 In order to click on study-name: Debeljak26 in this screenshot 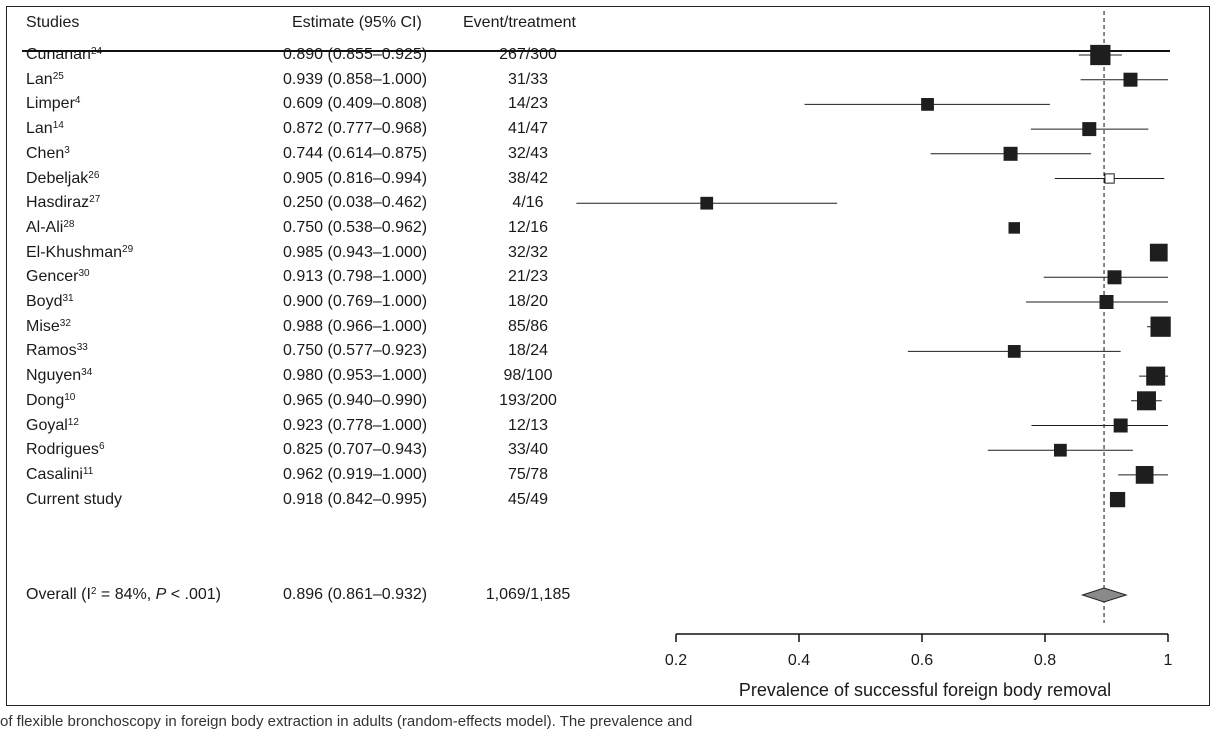, I will do `click(63, 178)`.